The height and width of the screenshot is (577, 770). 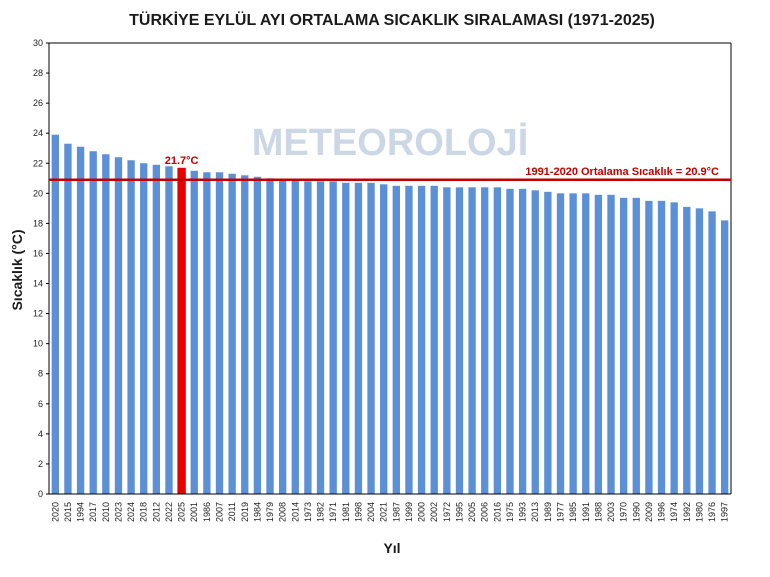 What do you see at coordinates (131, 512) in the screenshot?
I see `x-tick-label: 2024` at bounding box center [131, 512].